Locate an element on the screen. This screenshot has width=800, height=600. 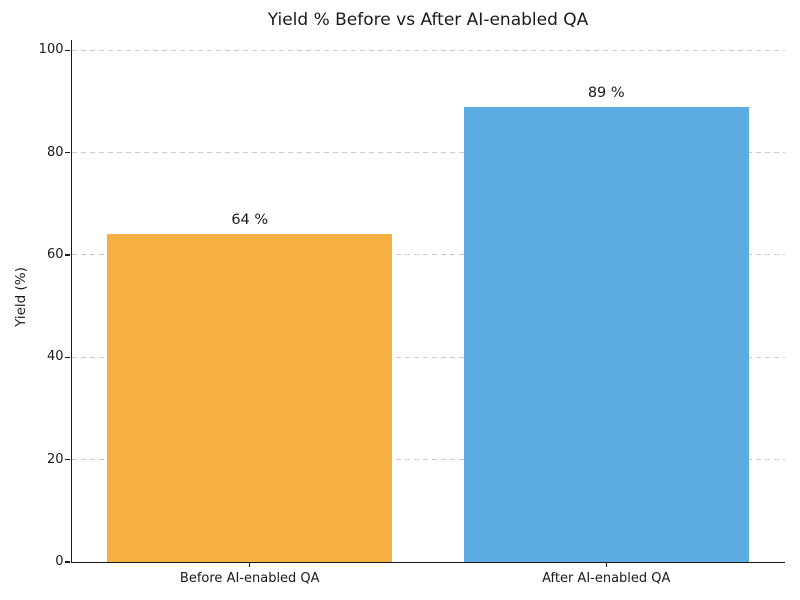
y-tick-label: 100 is located at coordinates (51, 50).